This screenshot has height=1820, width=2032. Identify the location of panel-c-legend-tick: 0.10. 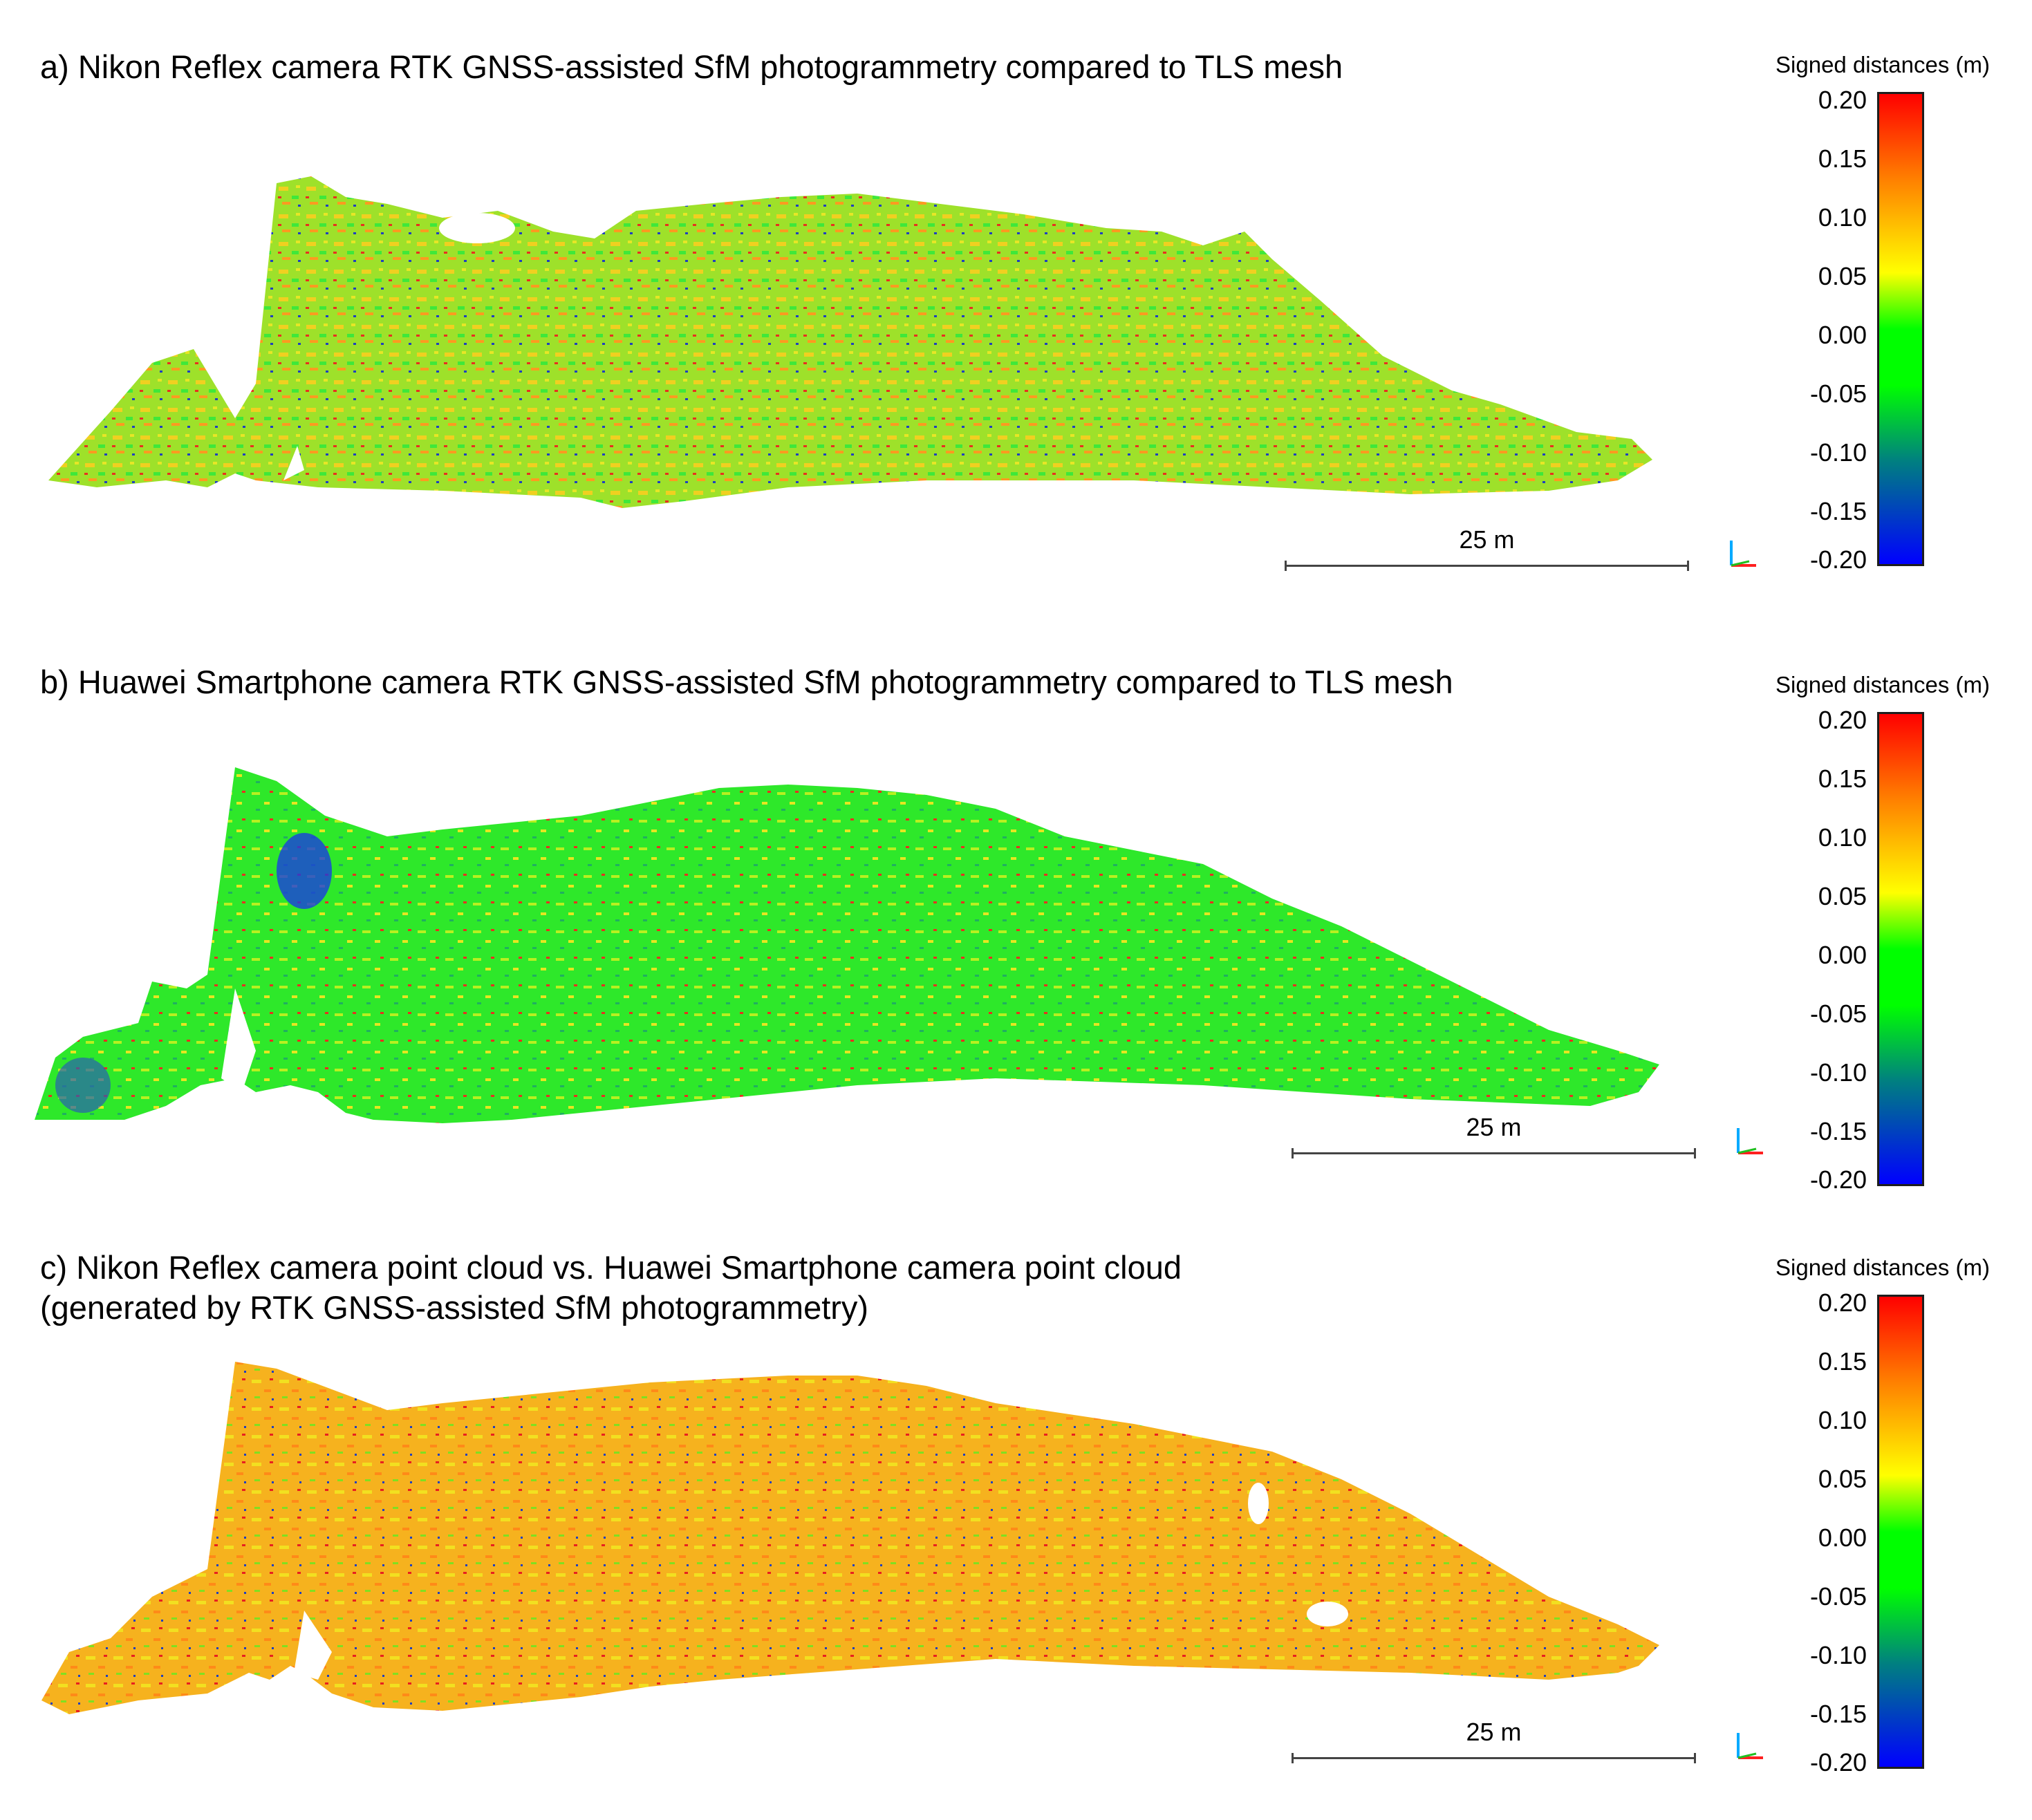
(1843, 1420).